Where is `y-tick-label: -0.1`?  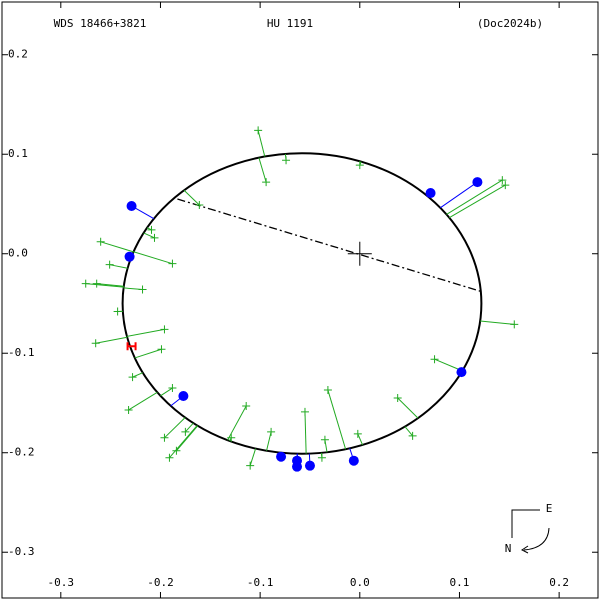 y-tick-label: -0.1 is located at coordinates (21, 352).